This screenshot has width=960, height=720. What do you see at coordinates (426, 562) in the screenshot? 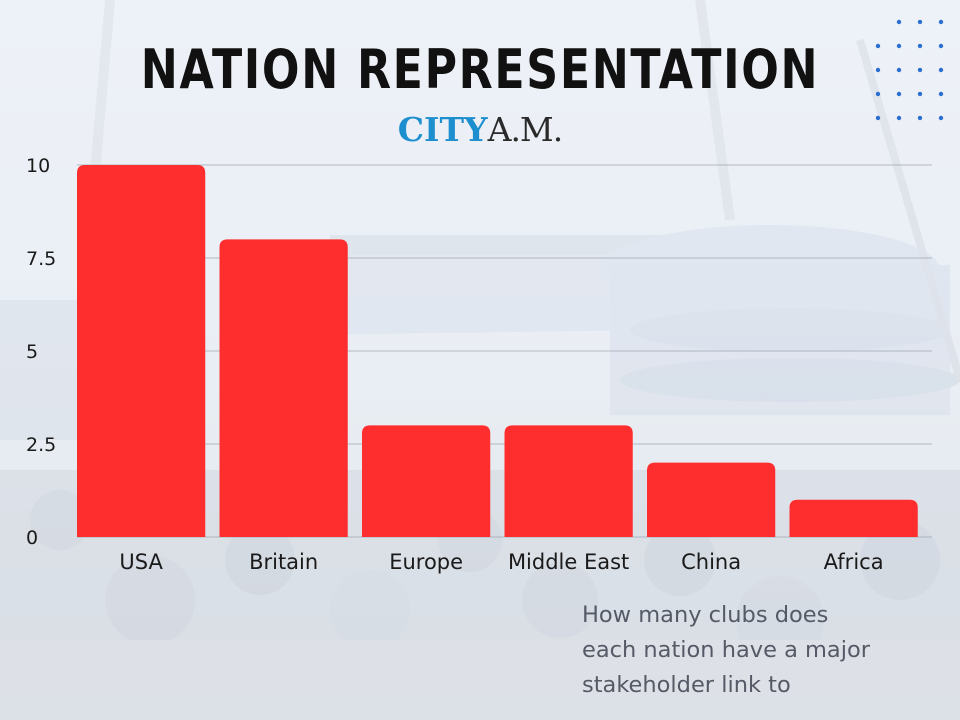
I see `x-tick-label: Europe` at bounding box center [426, 562].